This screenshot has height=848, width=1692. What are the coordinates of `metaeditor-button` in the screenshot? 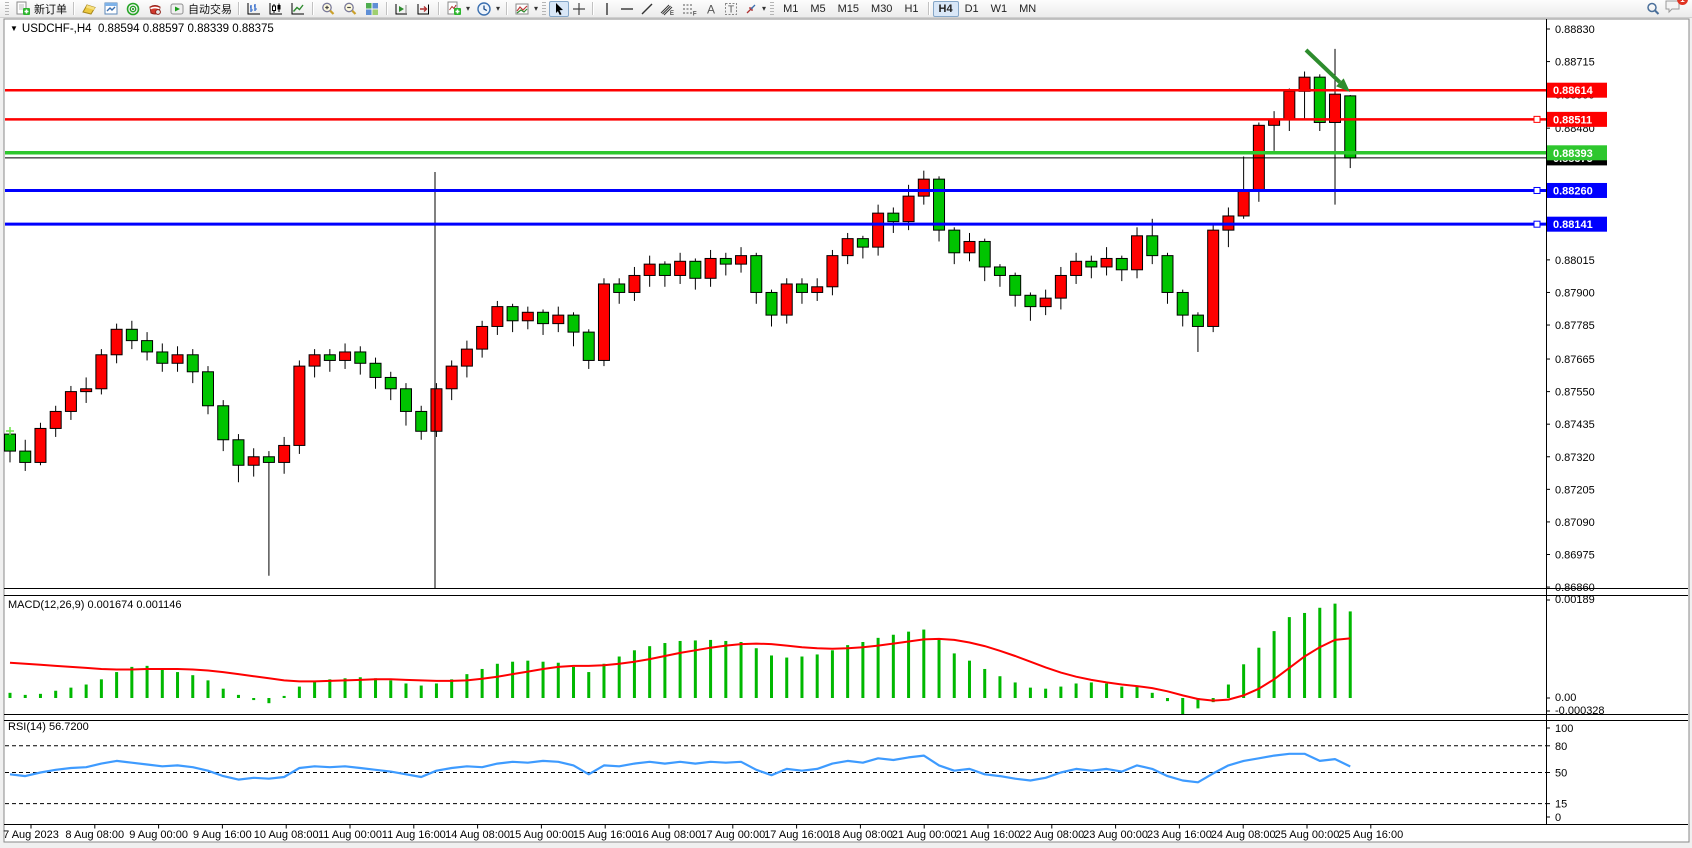 It's located at (89, 9).